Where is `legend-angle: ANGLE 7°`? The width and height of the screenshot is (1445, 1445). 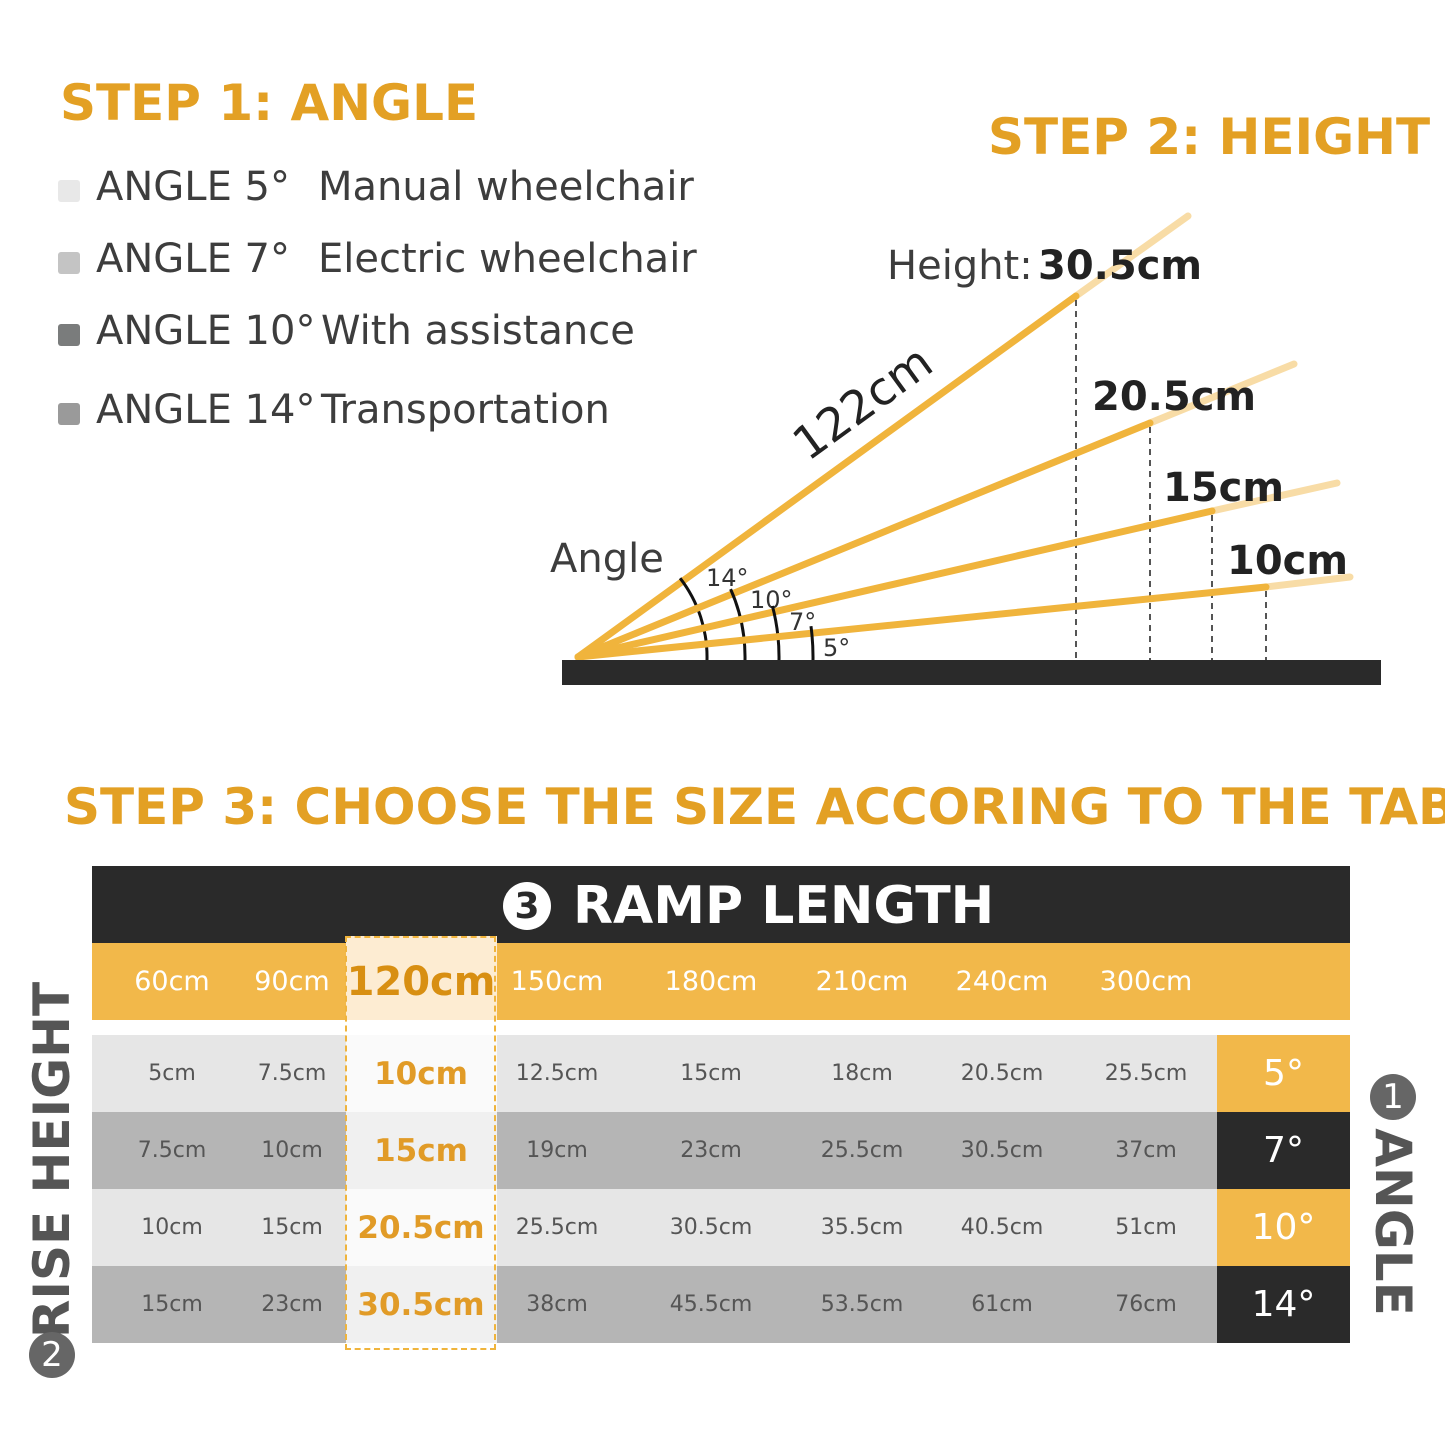
legend-angle: ANGLE 7° is located at coordinates (193, 259).